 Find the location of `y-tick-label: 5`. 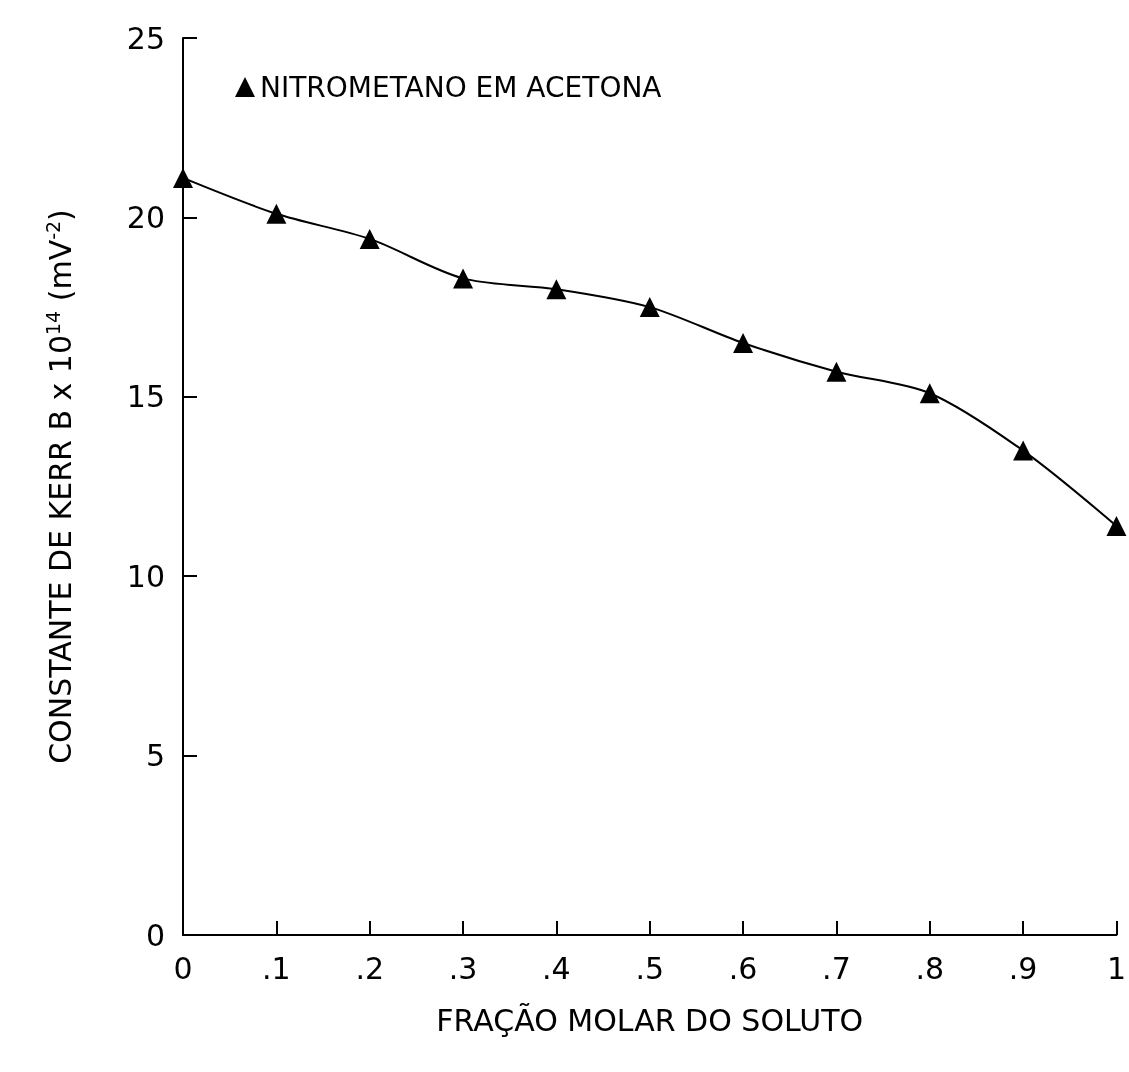

y-tick-label: 5 is located at coordinates (155, 756).